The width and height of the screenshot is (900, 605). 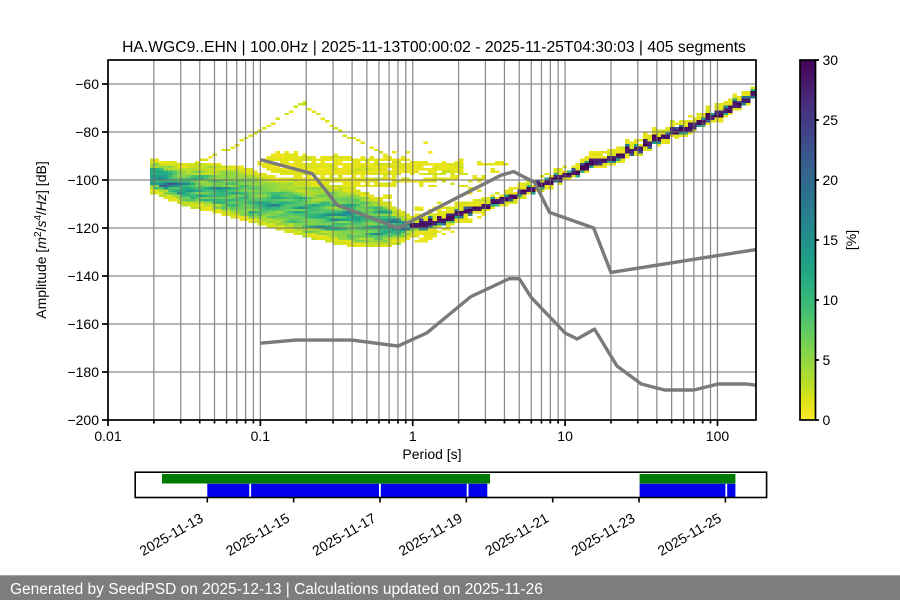 I want to click on svg-text: Amplitude [m2/s4/Hz] [dB], so click(x=41, y=239).